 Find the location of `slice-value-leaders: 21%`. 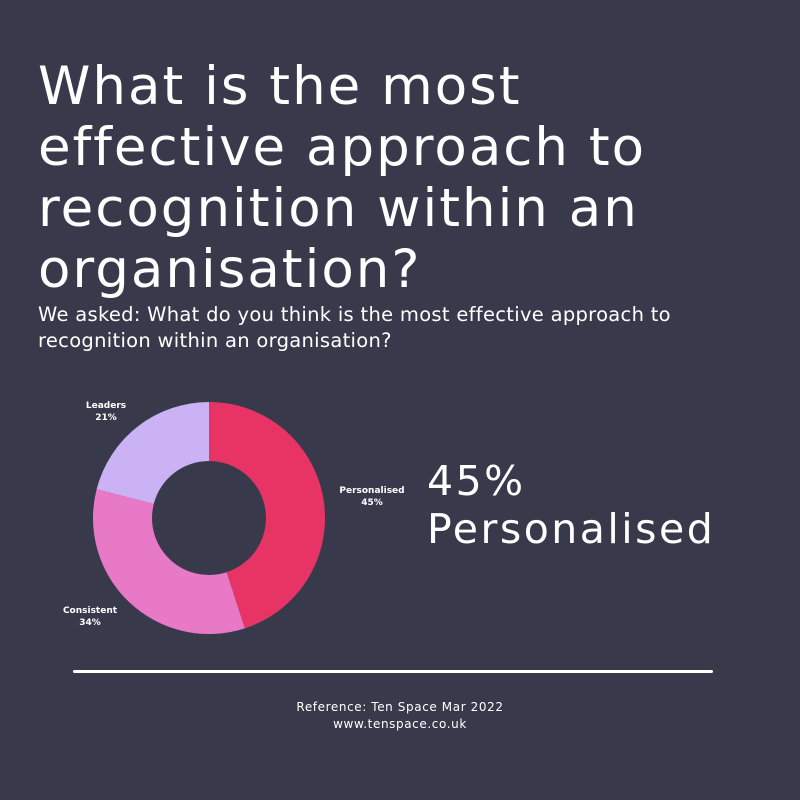

slice-value-leaders: 21% is located at coordinates (106, 418).